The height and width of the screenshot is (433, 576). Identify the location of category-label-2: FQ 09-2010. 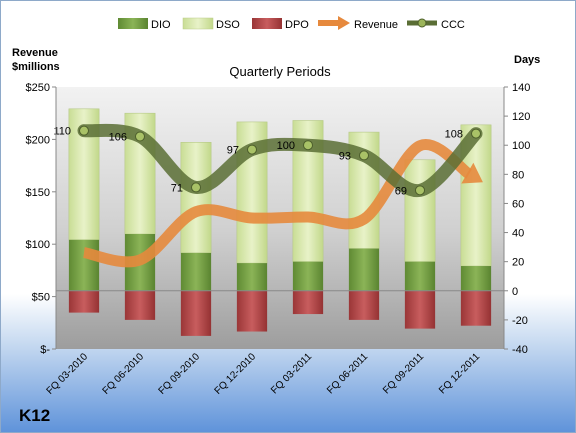
(180, 374).